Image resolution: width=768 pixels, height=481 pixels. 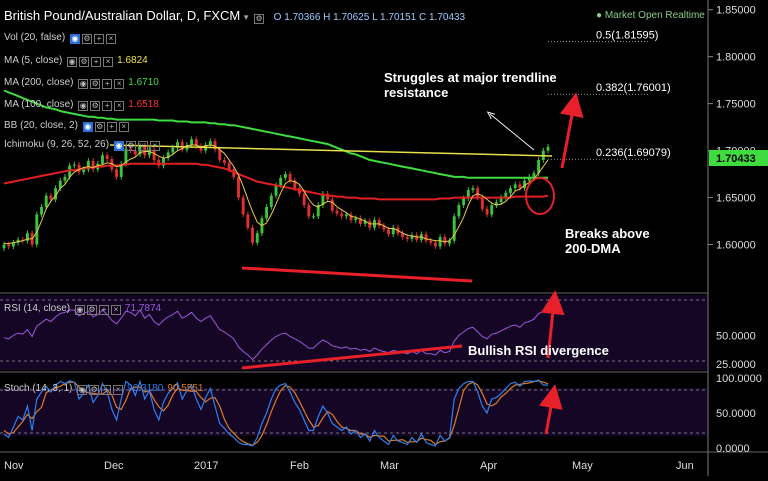 I want to click on stoch-label: Stoch (14, 3, 1), so click(x=38, y=388).